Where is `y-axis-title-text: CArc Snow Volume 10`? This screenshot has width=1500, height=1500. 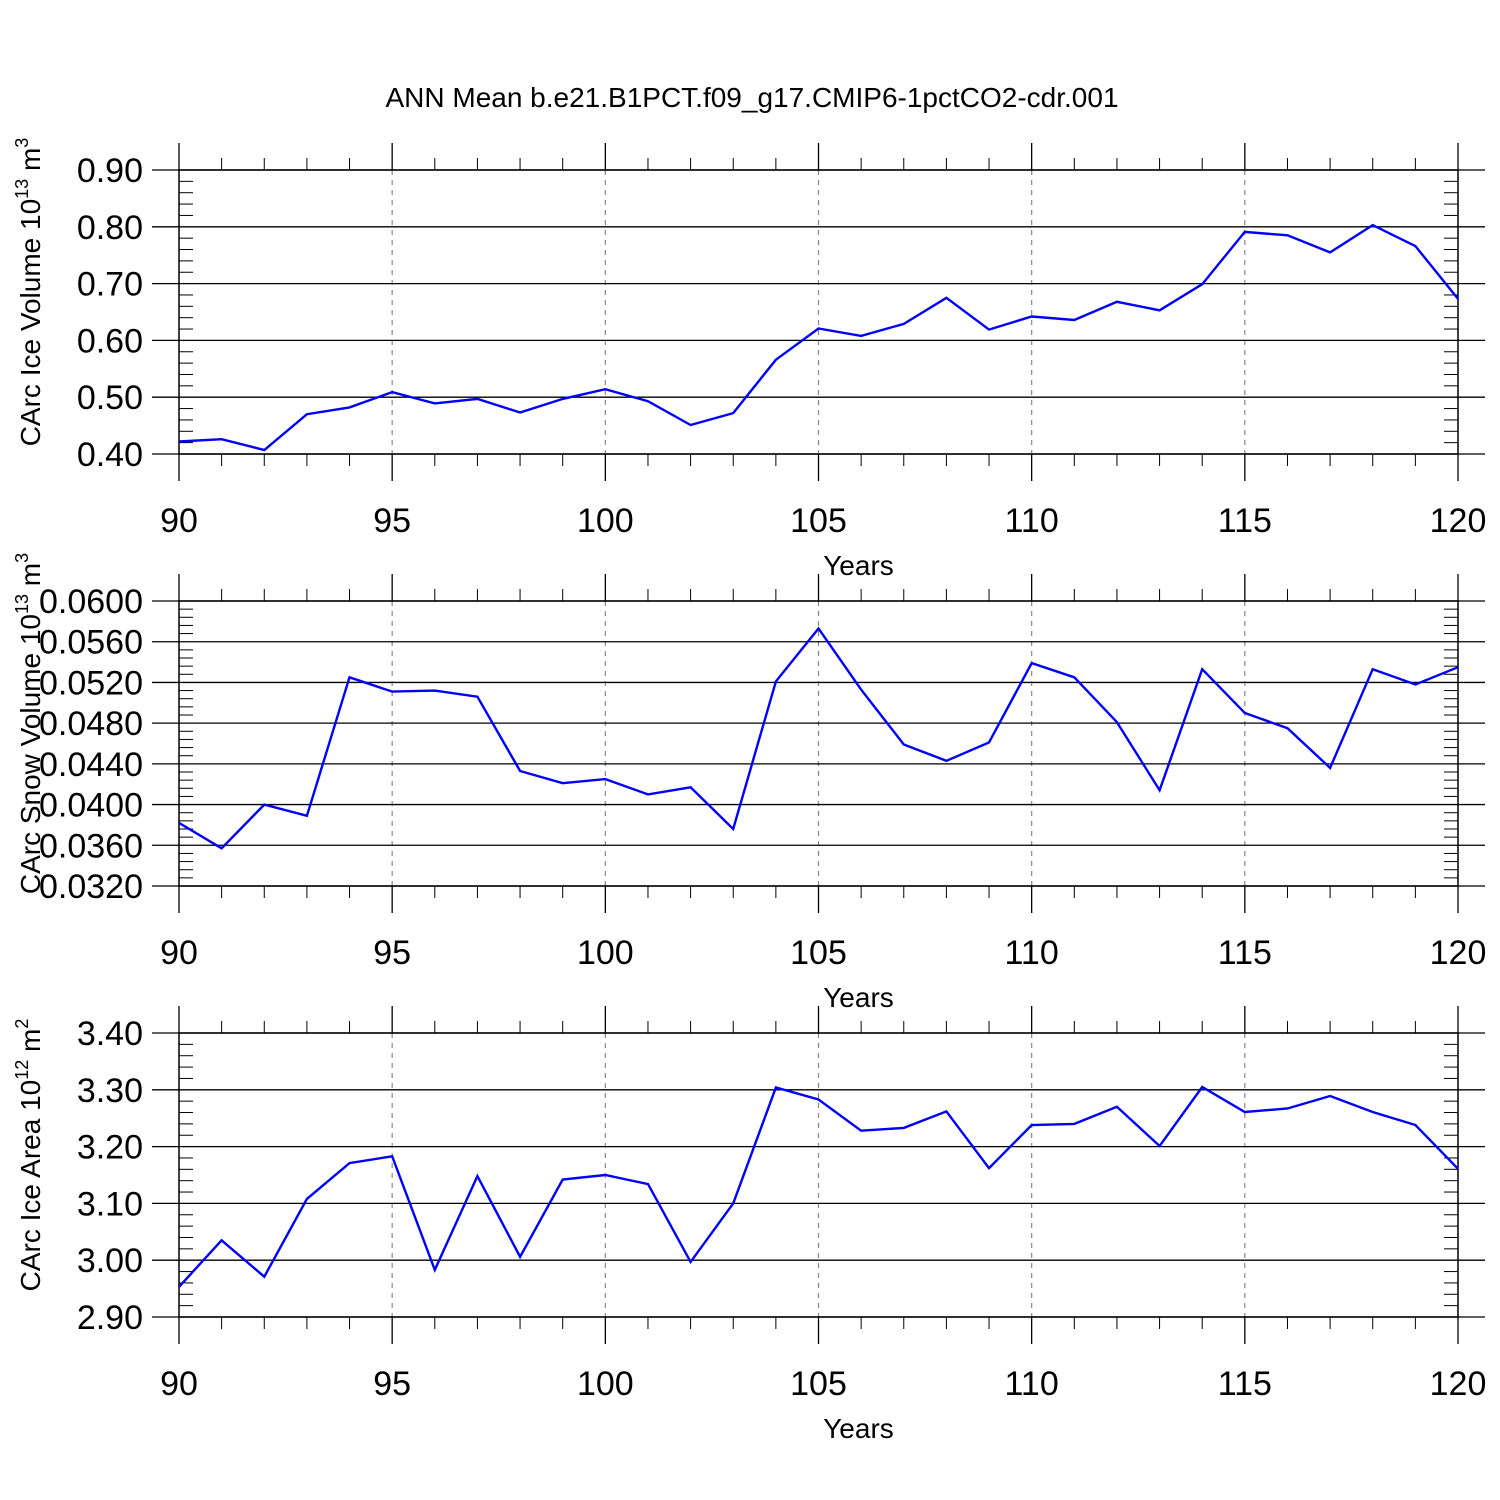 y-axis-title-text: CArc Snow Volume 10 is located at coordinates (30, 754).